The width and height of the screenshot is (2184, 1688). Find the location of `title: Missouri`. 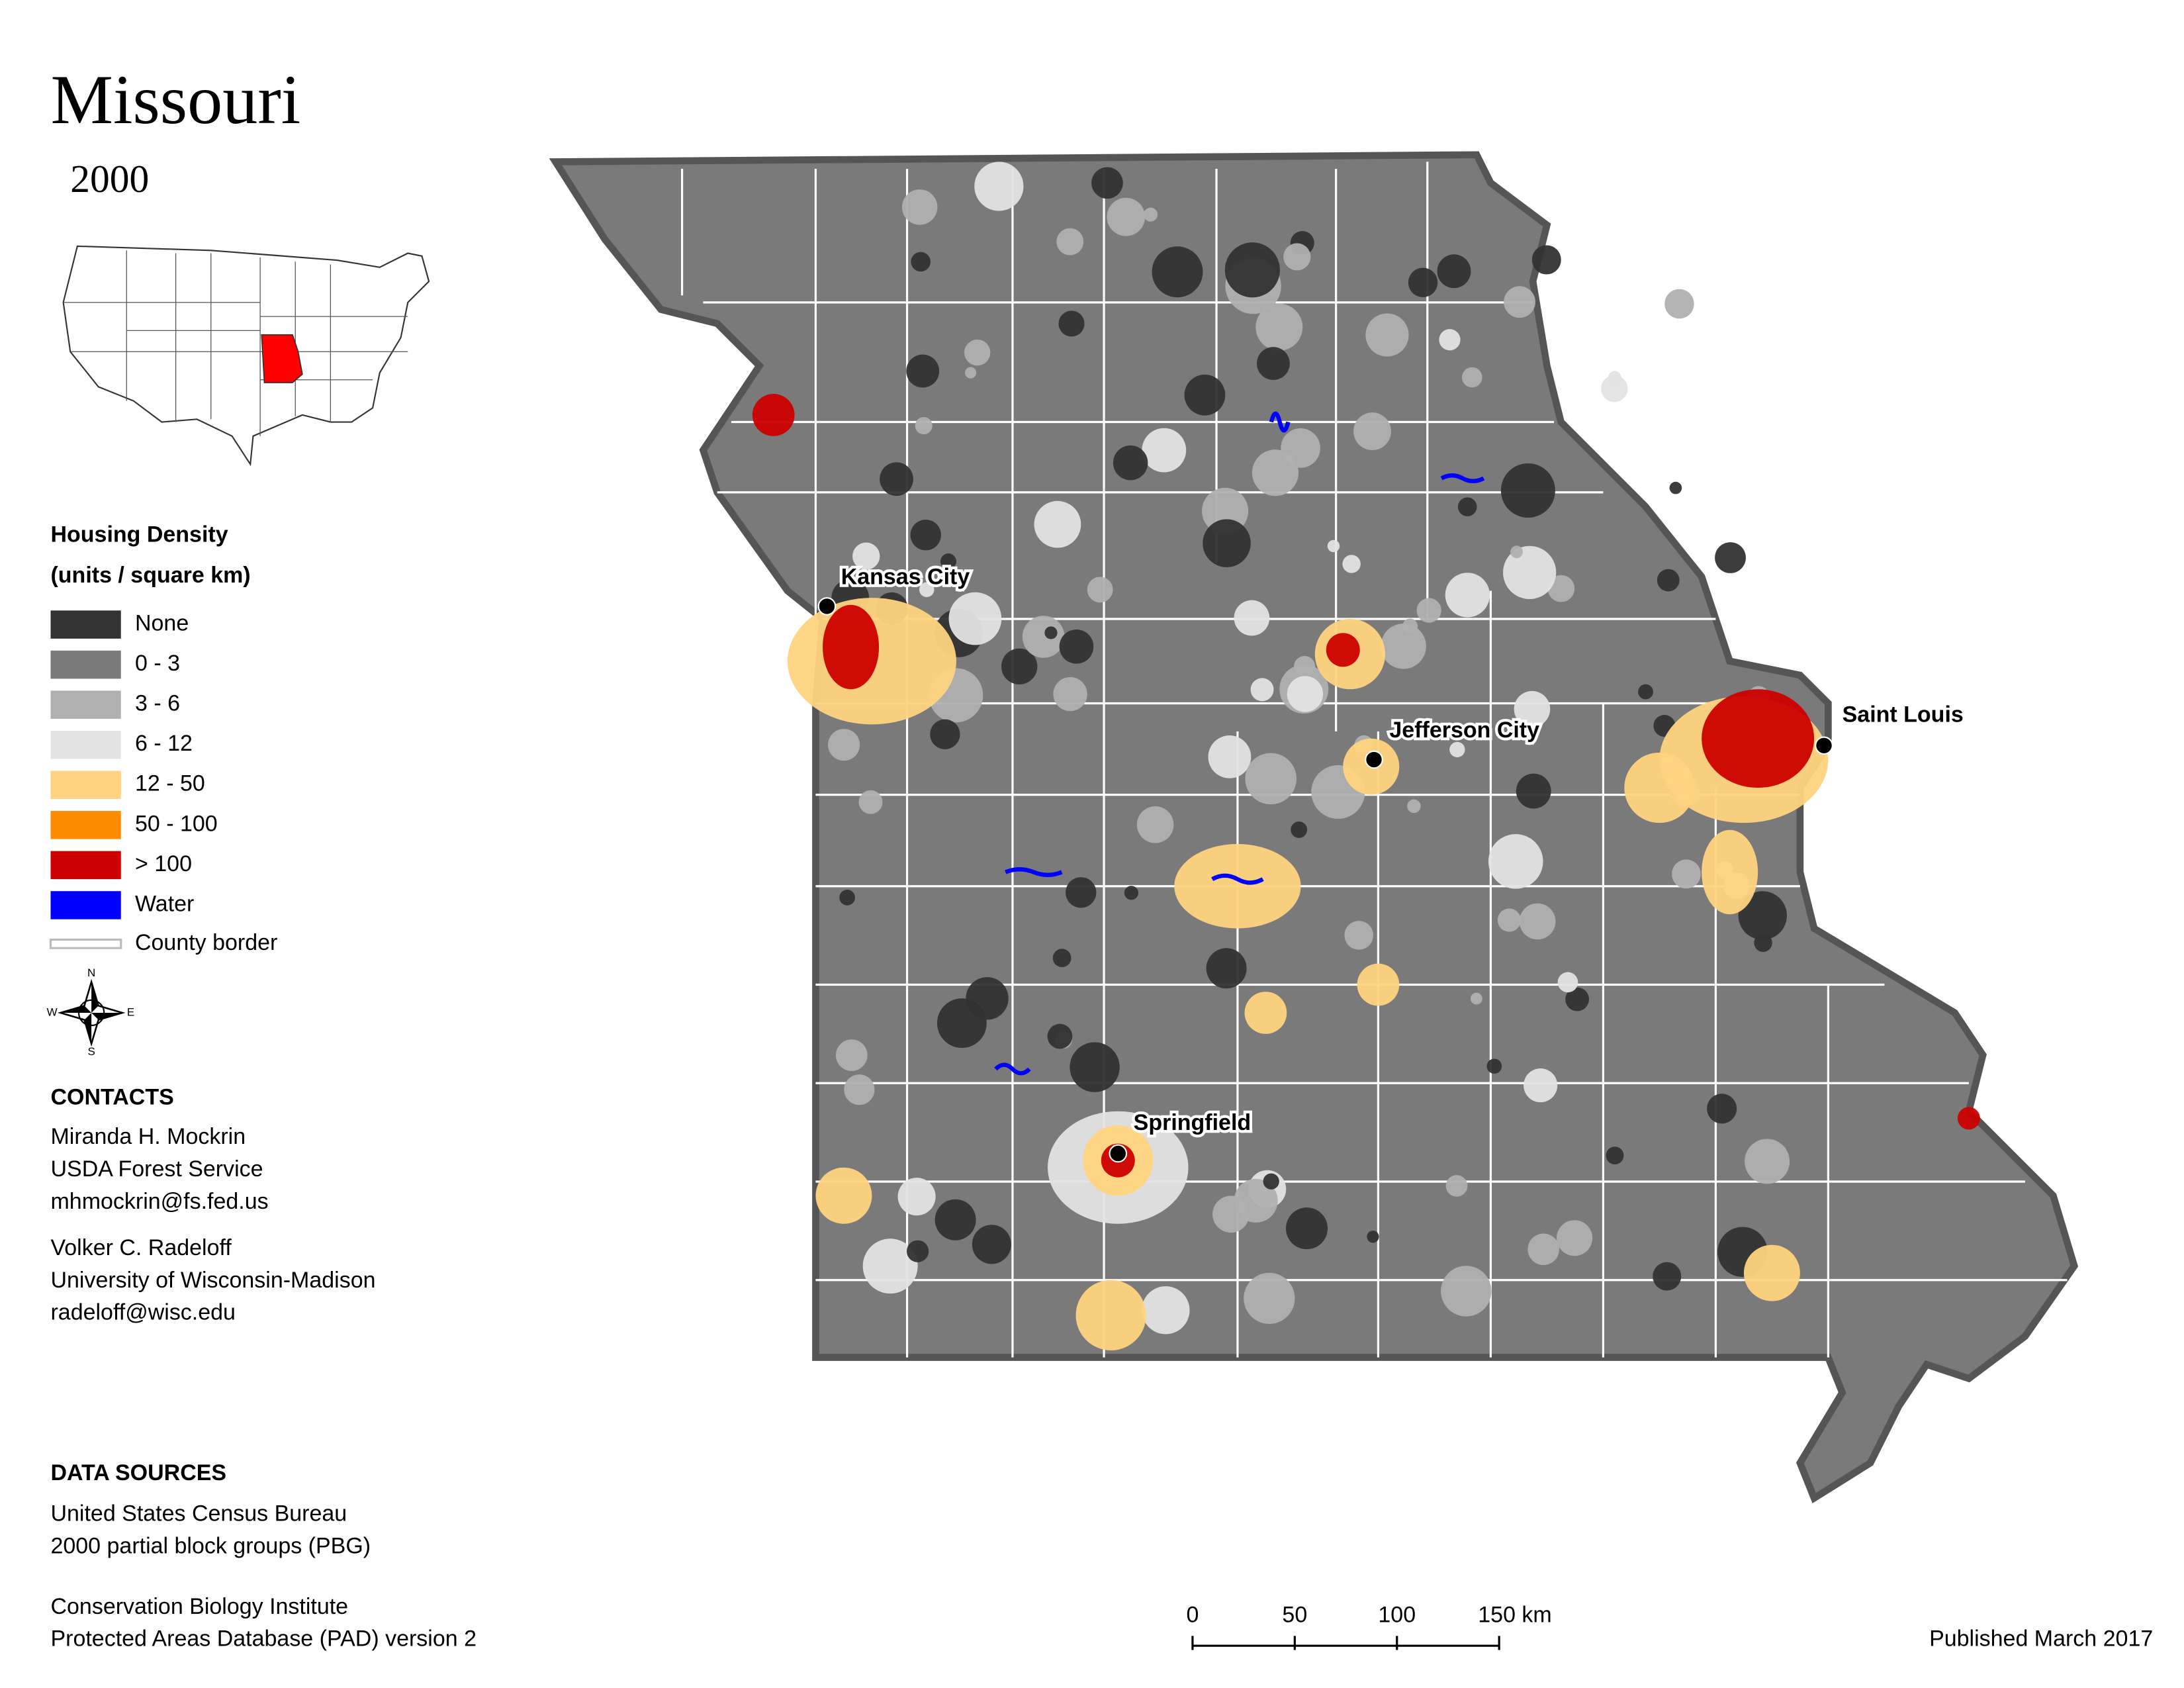

title: Missouri is located at coordinates (175, 99).